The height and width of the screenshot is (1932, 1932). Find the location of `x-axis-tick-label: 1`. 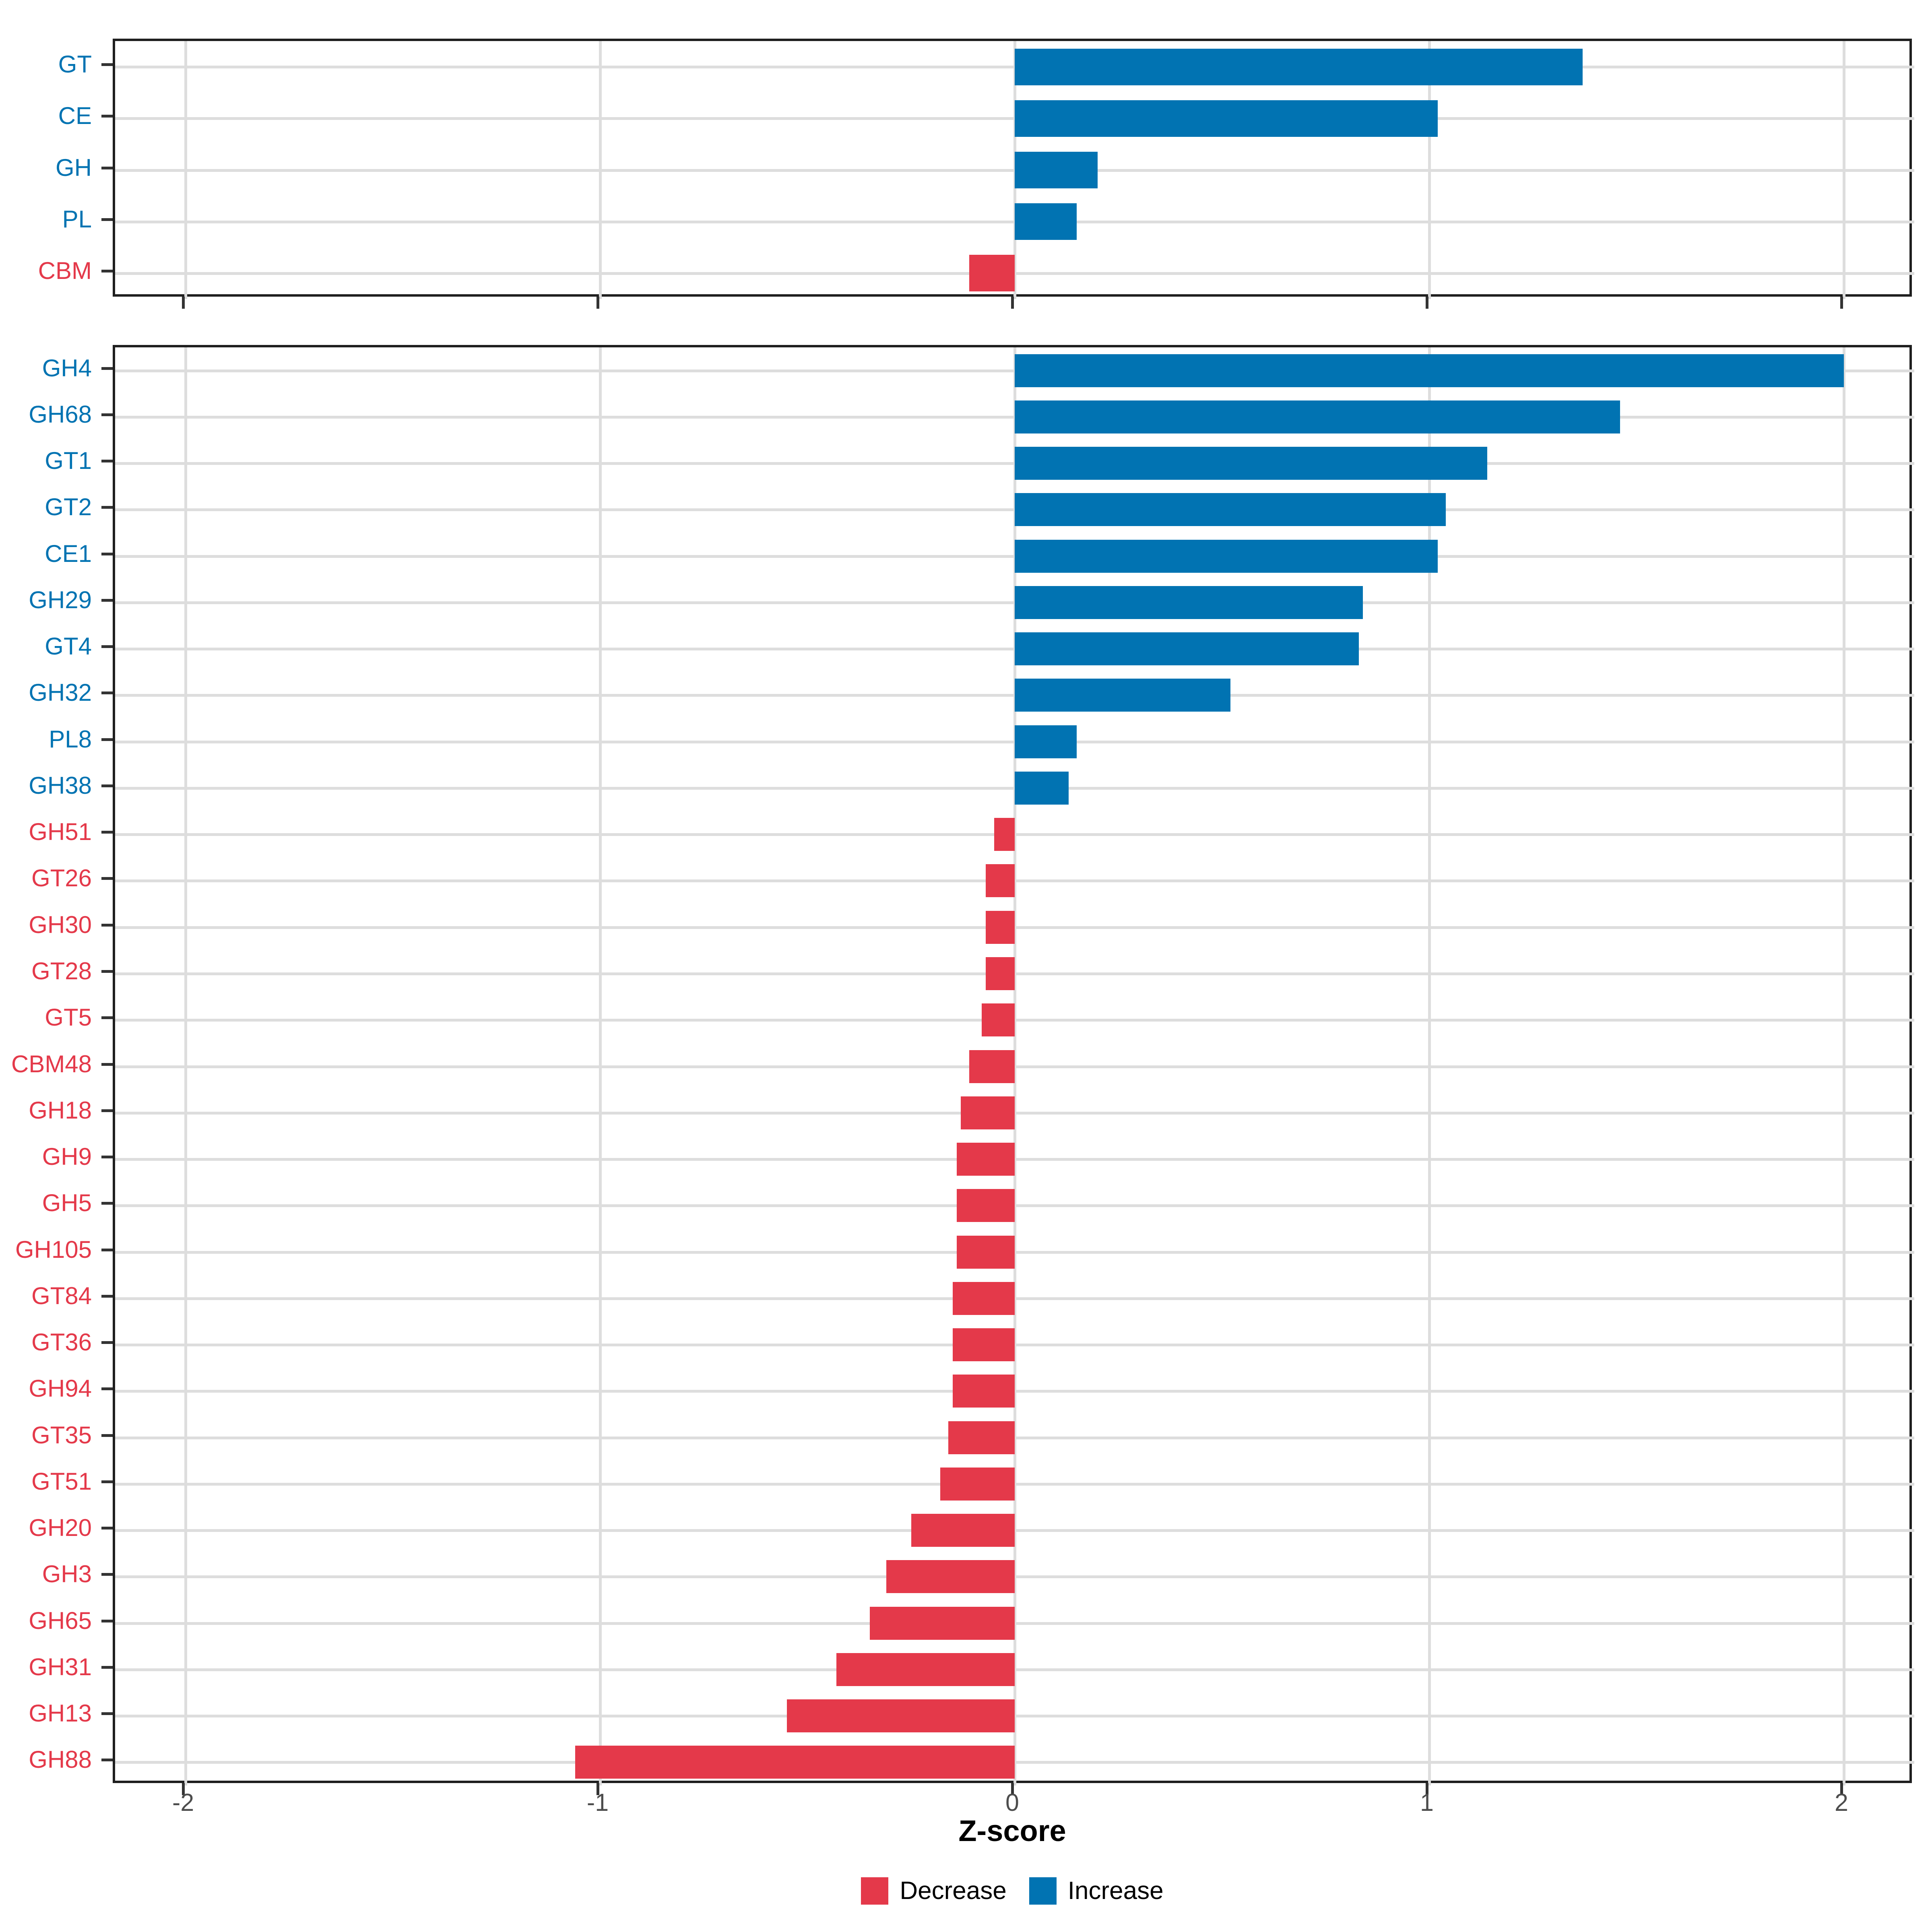

x-axis-tick-label: 1 is located at coordinates (1427, 1802).